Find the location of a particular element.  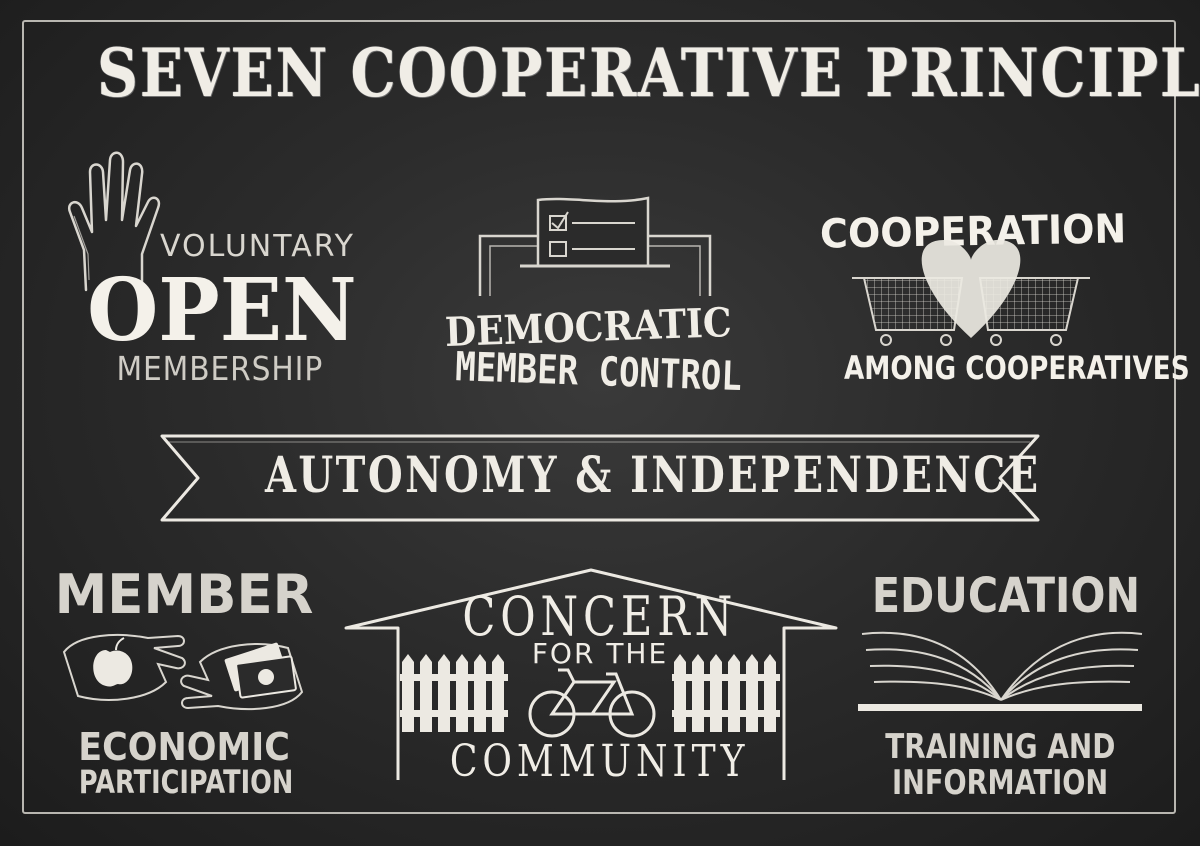

education-label: EDUCATION is located at coordinates (1006, 596).